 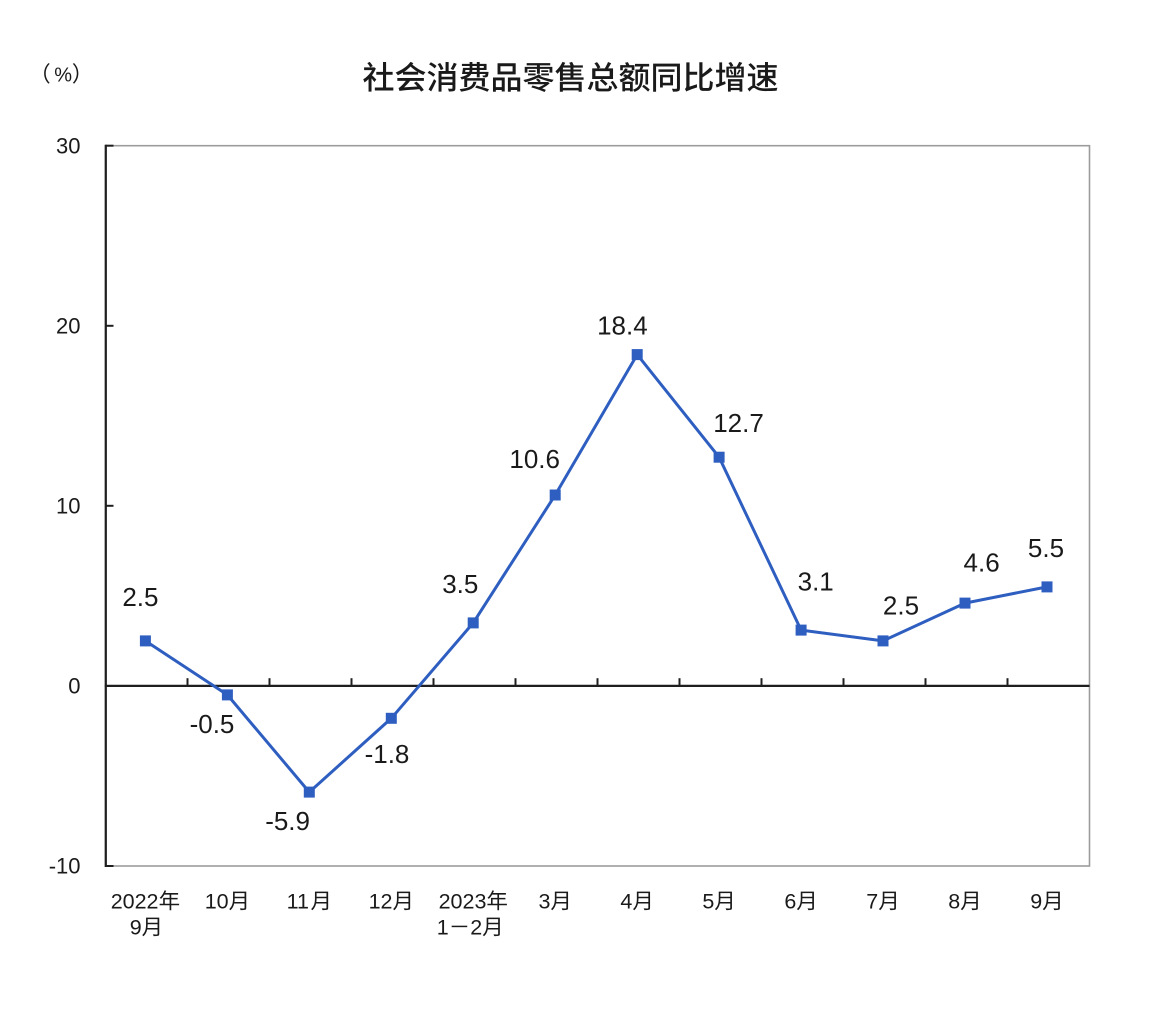 What do you see at coordinates (708, 902) in the screenshot?
I see `svg-text: 5` at bounding box center [708, 902].